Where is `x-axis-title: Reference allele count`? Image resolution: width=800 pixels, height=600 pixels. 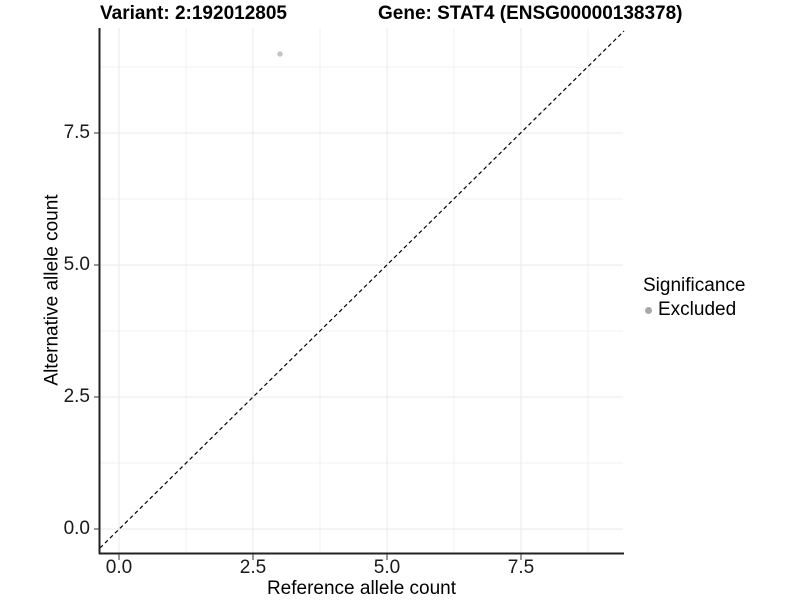 x-axis-title: Reference allele count is located at coordinates (361, 588).